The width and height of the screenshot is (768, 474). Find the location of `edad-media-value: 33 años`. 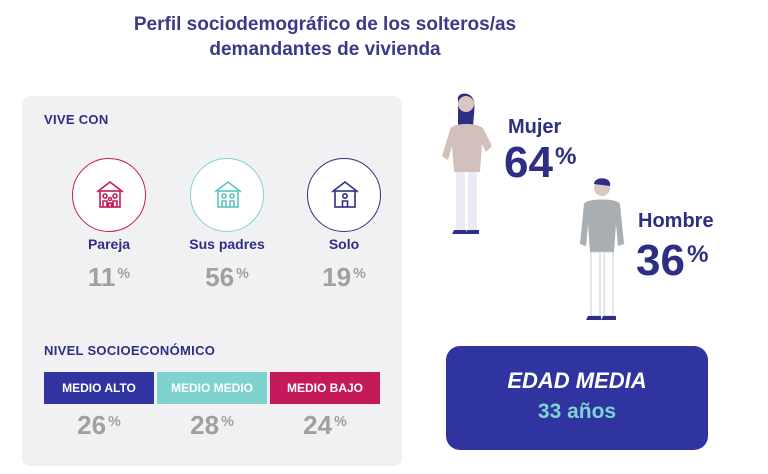

edad-media-value: 33 años is located at coordinates (577, 411).